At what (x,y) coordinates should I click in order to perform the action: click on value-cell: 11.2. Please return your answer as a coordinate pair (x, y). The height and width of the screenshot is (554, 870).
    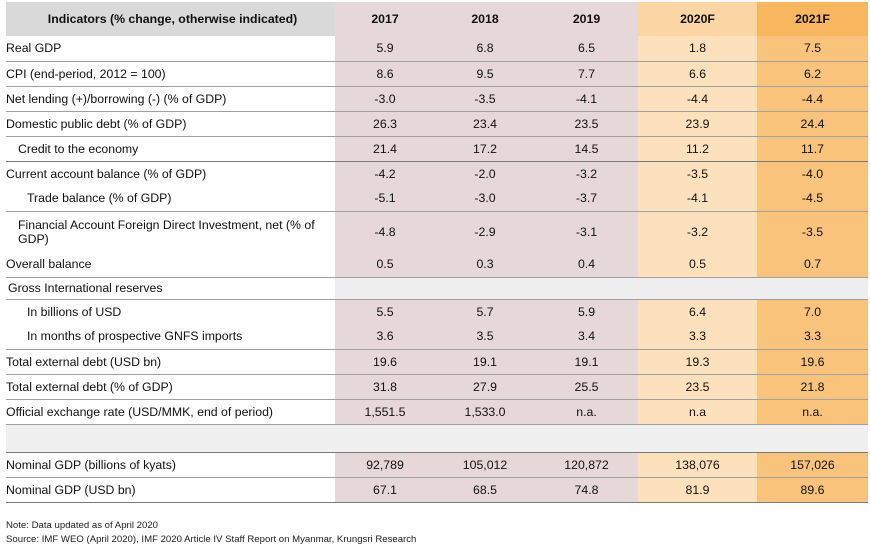
    Looking at the image, I should click on (697, 149).